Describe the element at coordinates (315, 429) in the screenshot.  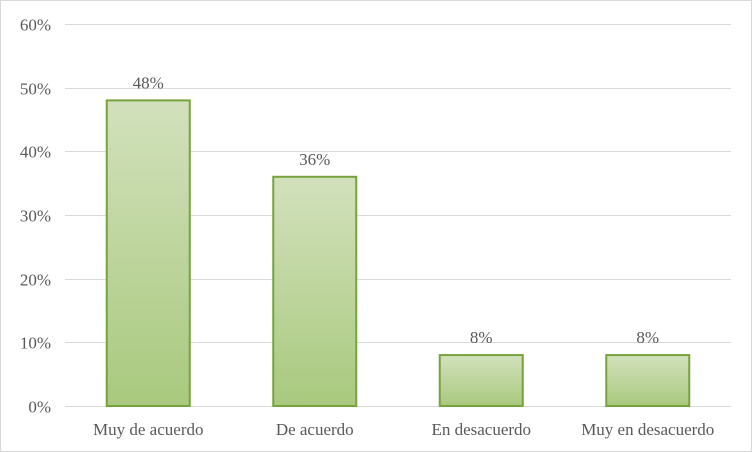
I see `x-category-label: De acuerdo` at that location.